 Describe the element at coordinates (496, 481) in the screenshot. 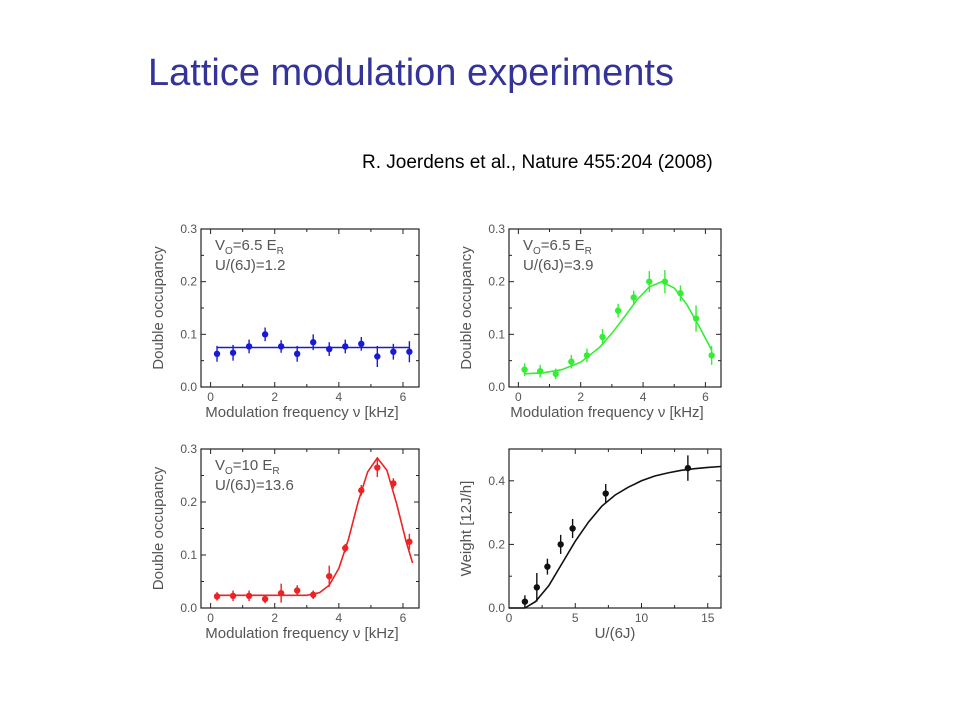

I see `y-tick-label: 0.4` at that location.